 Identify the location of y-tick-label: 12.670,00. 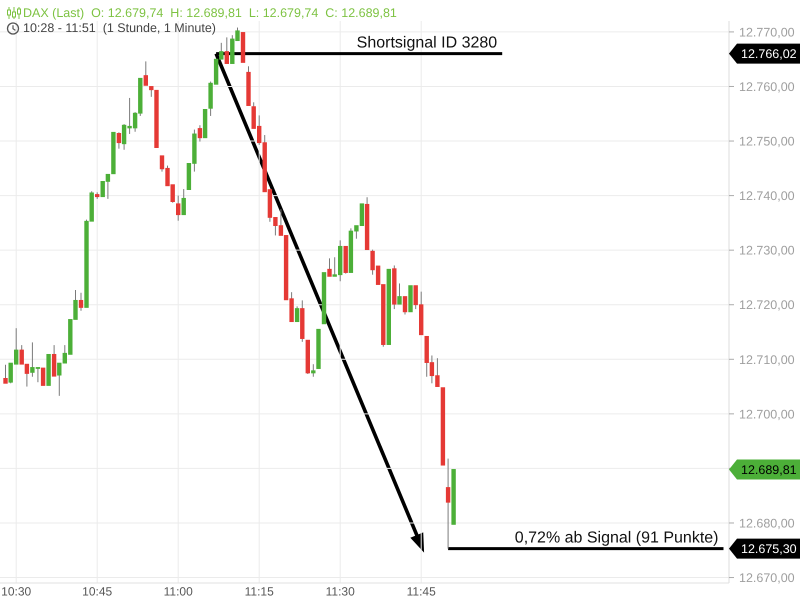
(767, 578).